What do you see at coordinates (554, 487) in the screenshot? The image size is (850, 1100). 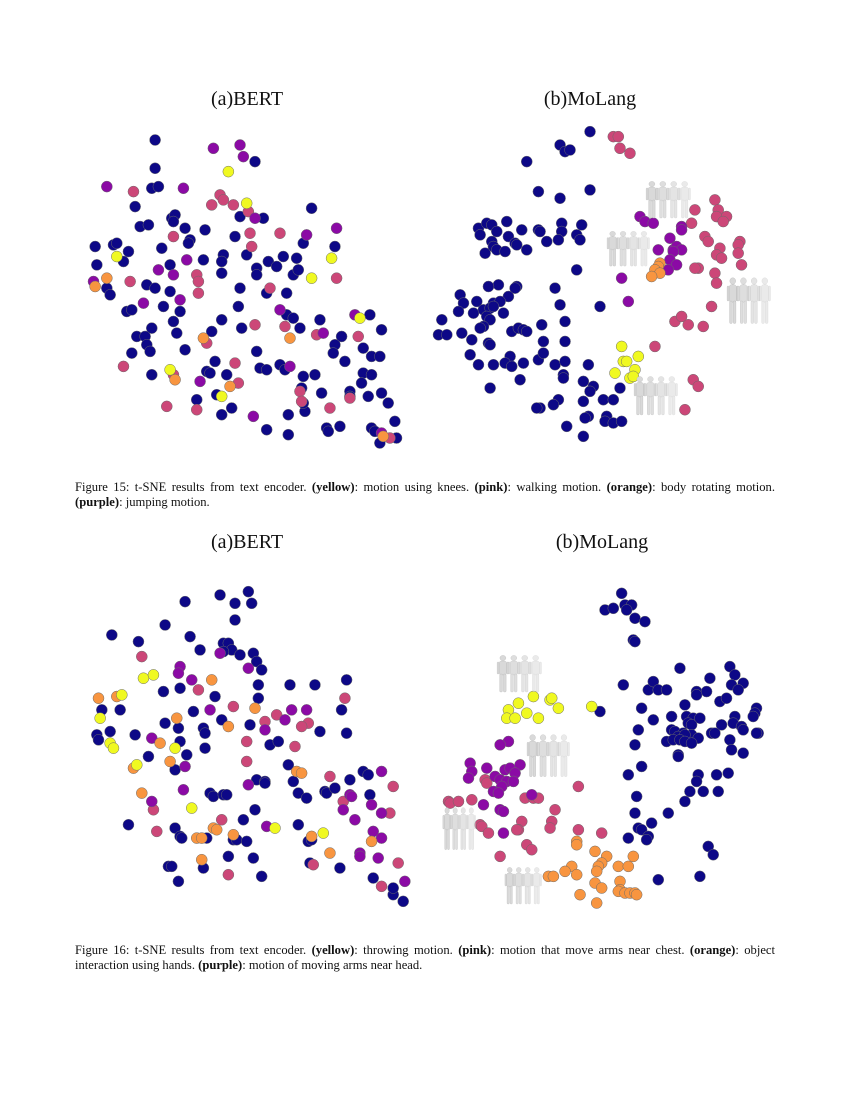 I see `caption-text: : walking motion.` at bounding box center [554, 487].